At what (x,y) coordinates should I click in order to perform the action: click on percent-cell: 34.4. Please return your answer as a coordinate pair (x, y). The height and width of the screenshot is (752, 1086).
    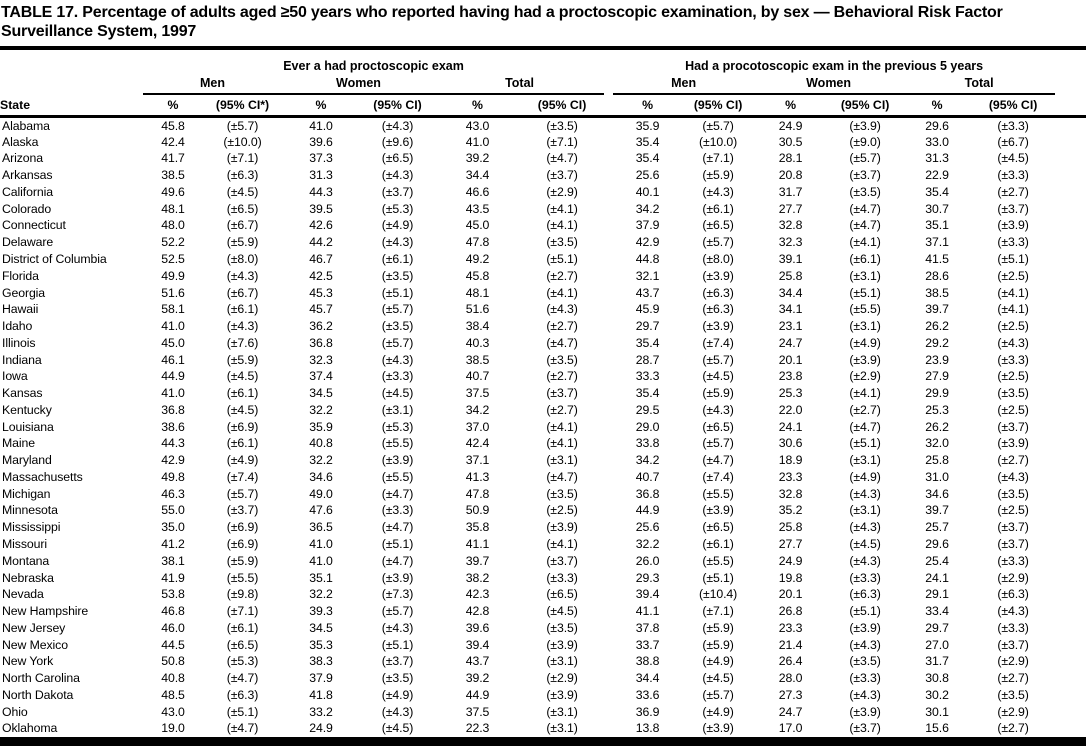
    Looking at the image, I should click on (790, 292).